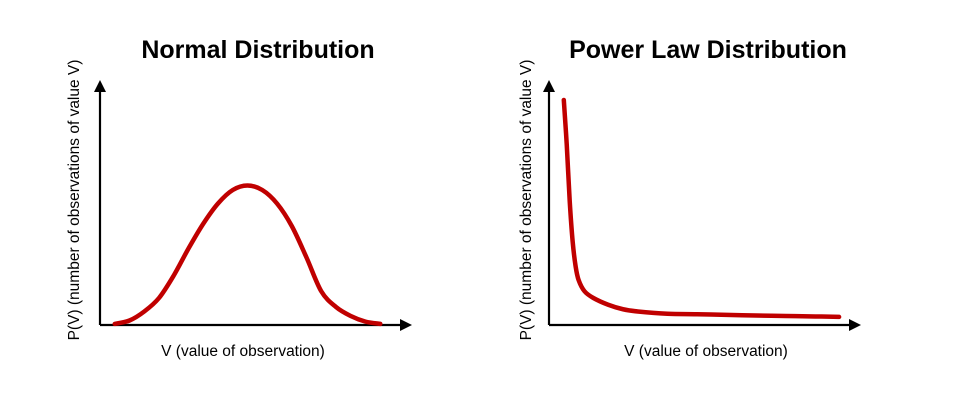 This screenshot has height=413, width=962. I want to click on x-axis-arrow-normal, so click(406, 325).